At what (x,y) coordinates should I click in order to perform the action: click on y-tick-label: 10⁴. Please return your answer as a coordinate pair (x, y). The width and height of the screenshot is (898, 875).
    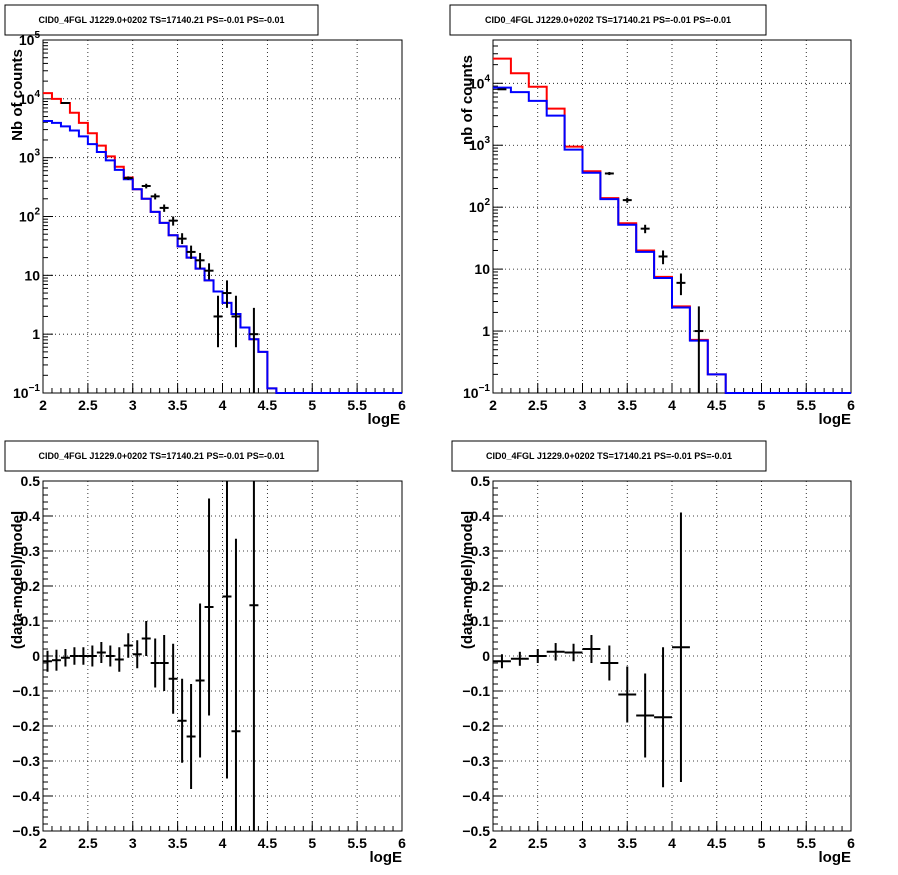
    Looking at the image, I should click on (30, 98).